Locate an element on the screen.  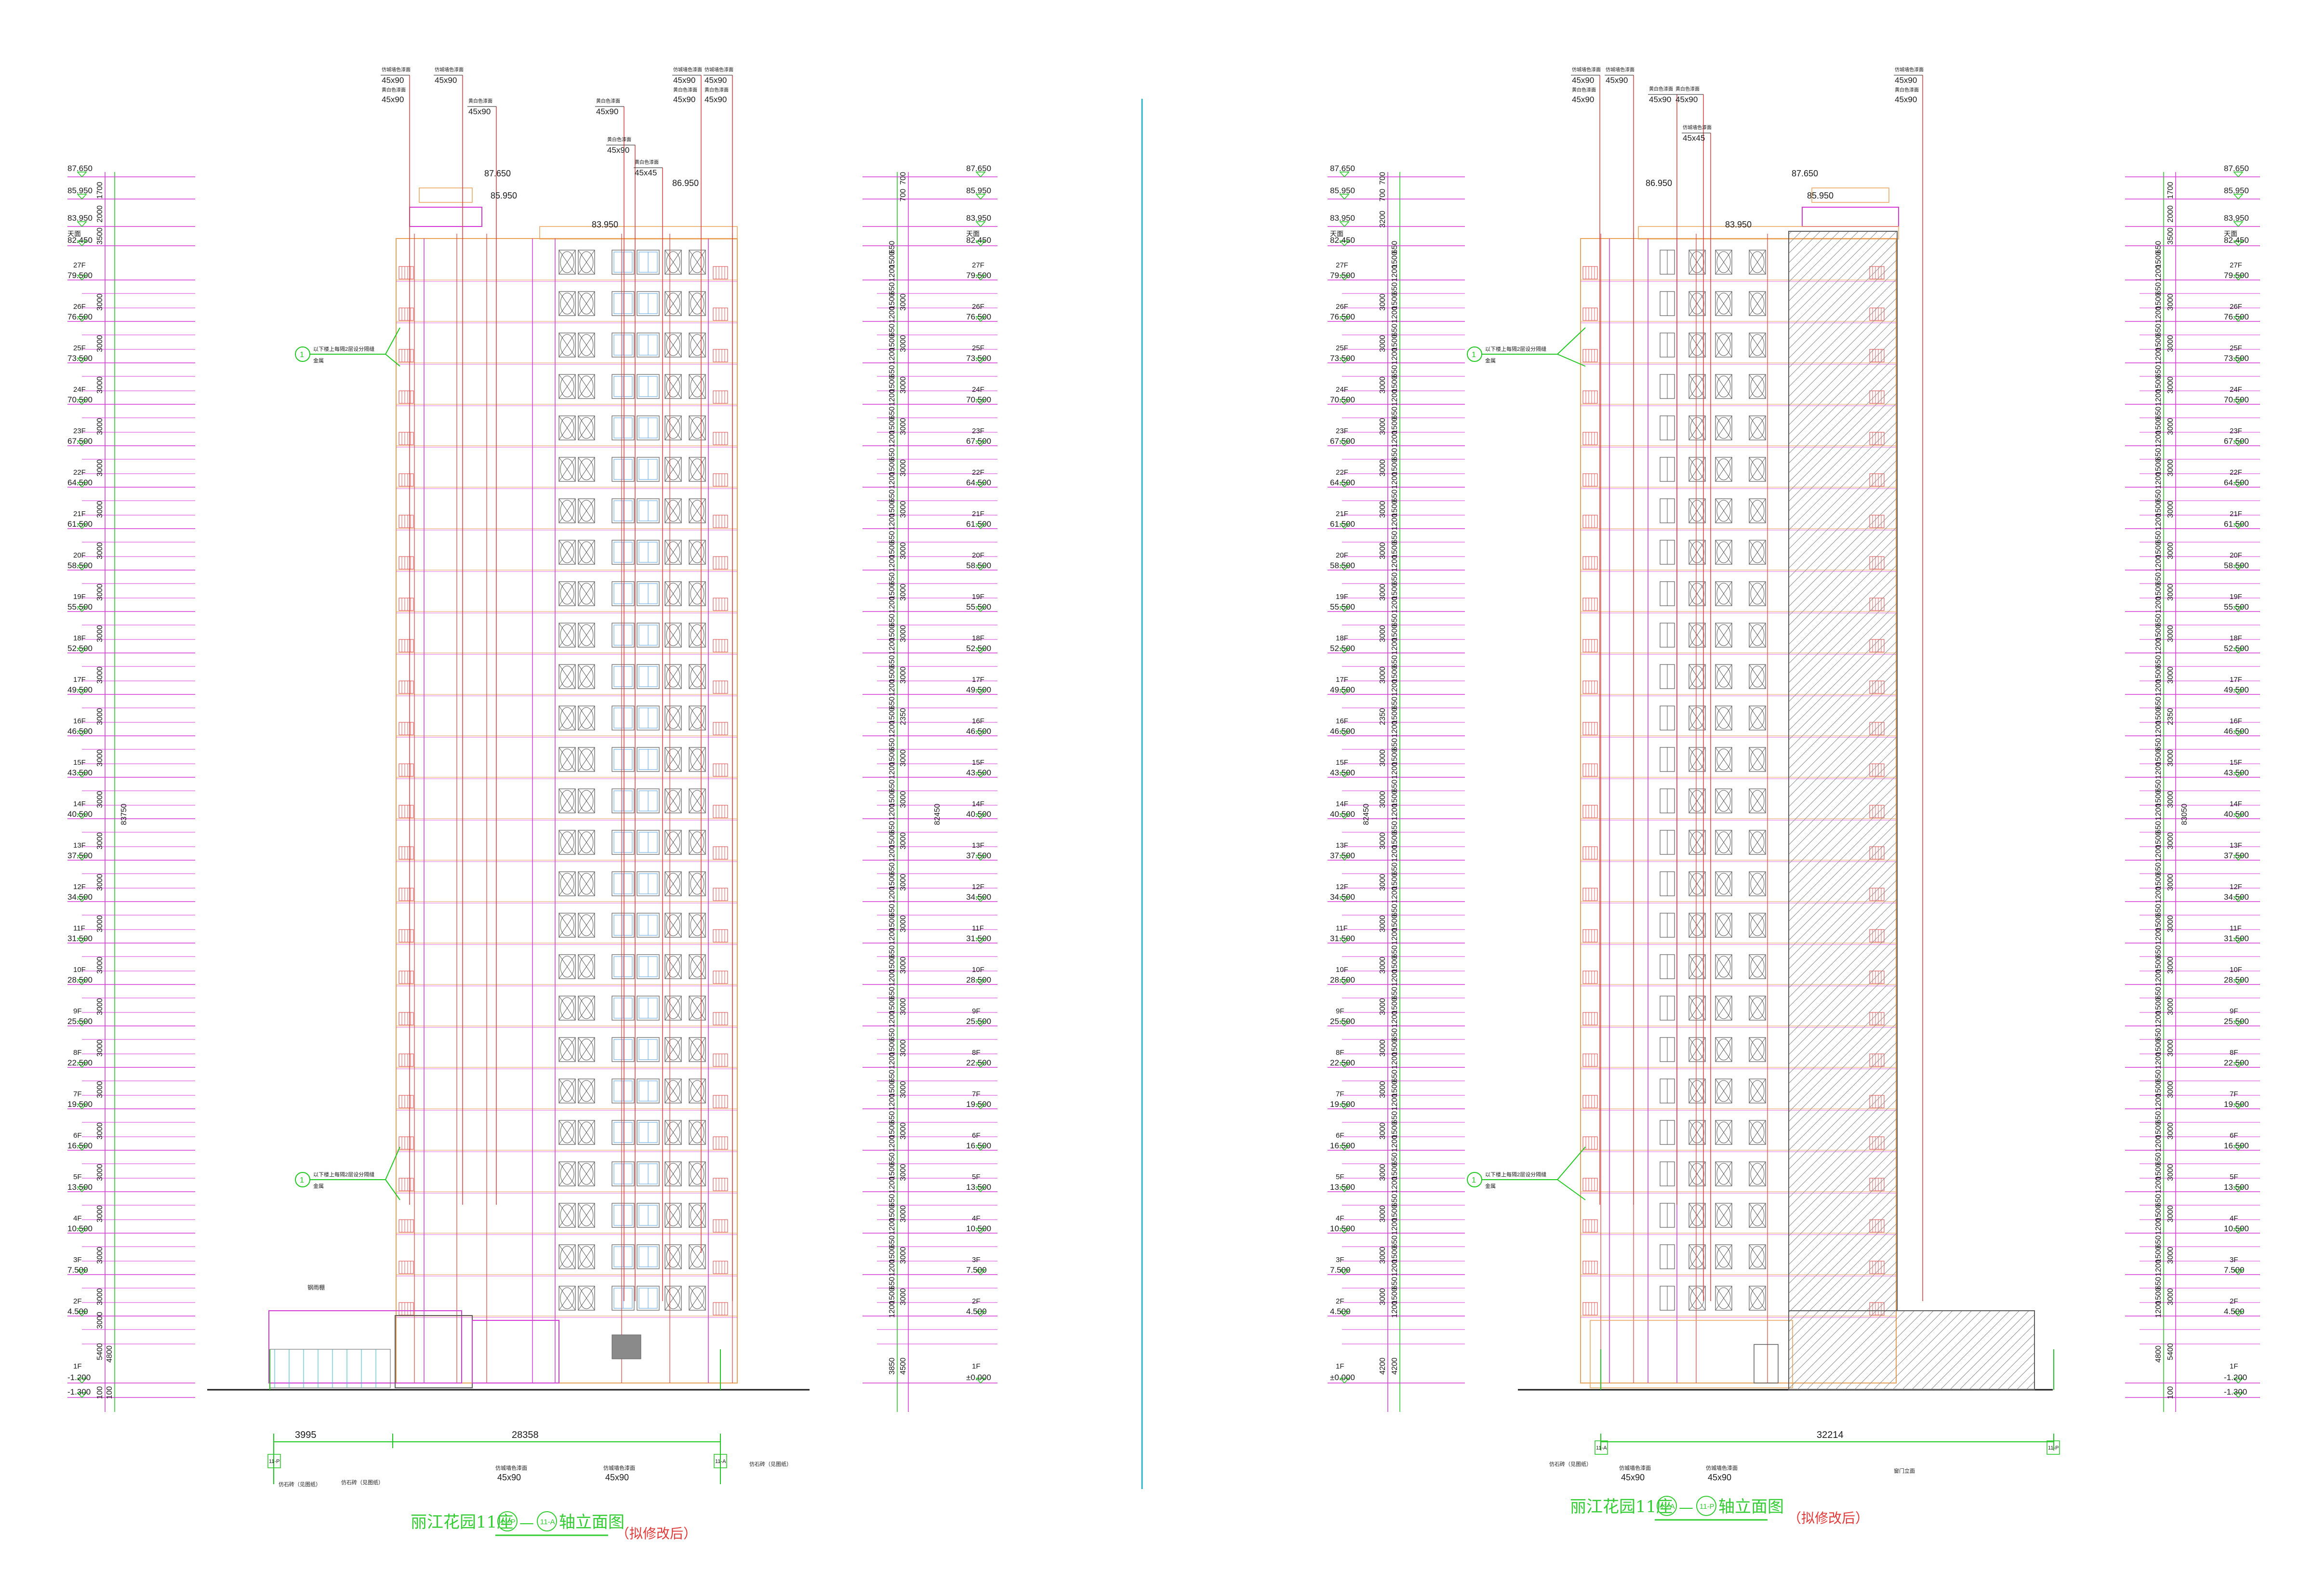
title-axis-b: 11-P is located at coordinates (1708, 1507).